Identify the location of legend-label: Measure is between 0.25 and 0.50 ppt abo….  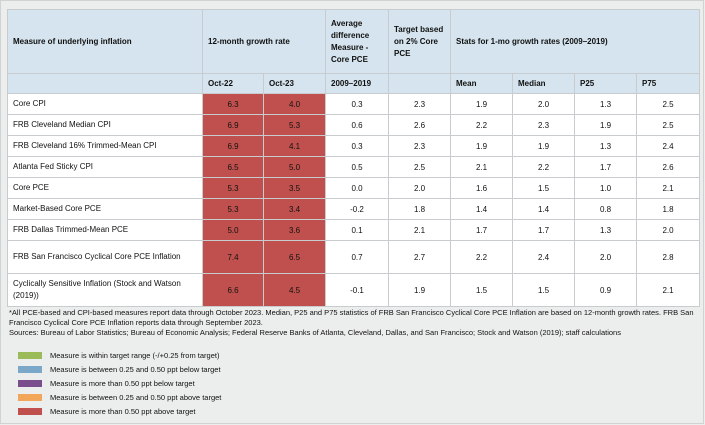
(136, 397).